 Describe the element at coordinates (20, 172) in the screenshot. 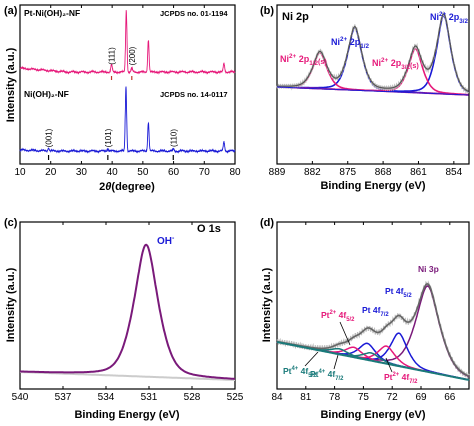

I see `x-tick-label: 10` at that location.